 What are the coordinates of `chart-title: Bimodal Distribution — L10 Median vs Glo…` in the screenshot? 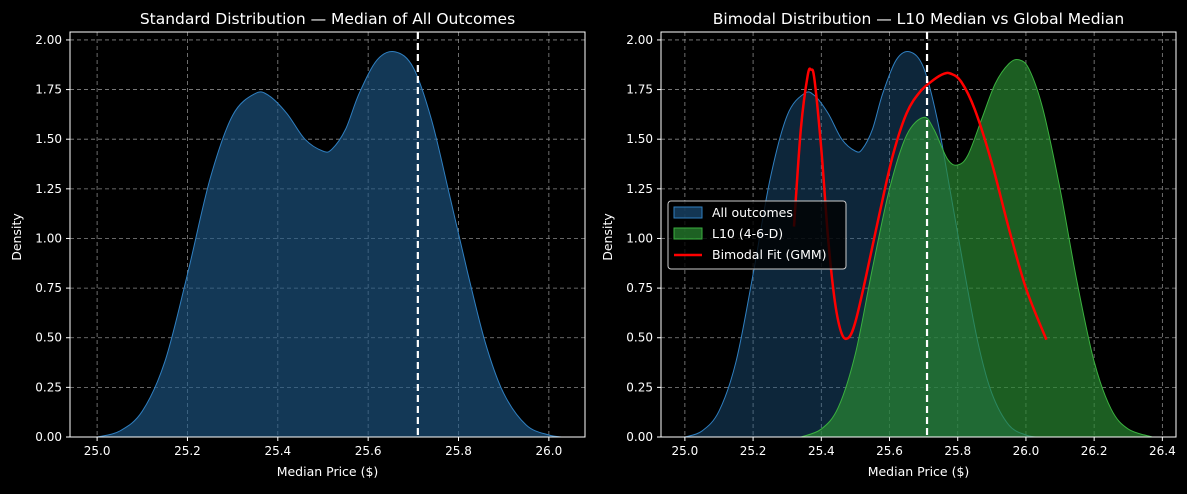 It's located at (918, 19).